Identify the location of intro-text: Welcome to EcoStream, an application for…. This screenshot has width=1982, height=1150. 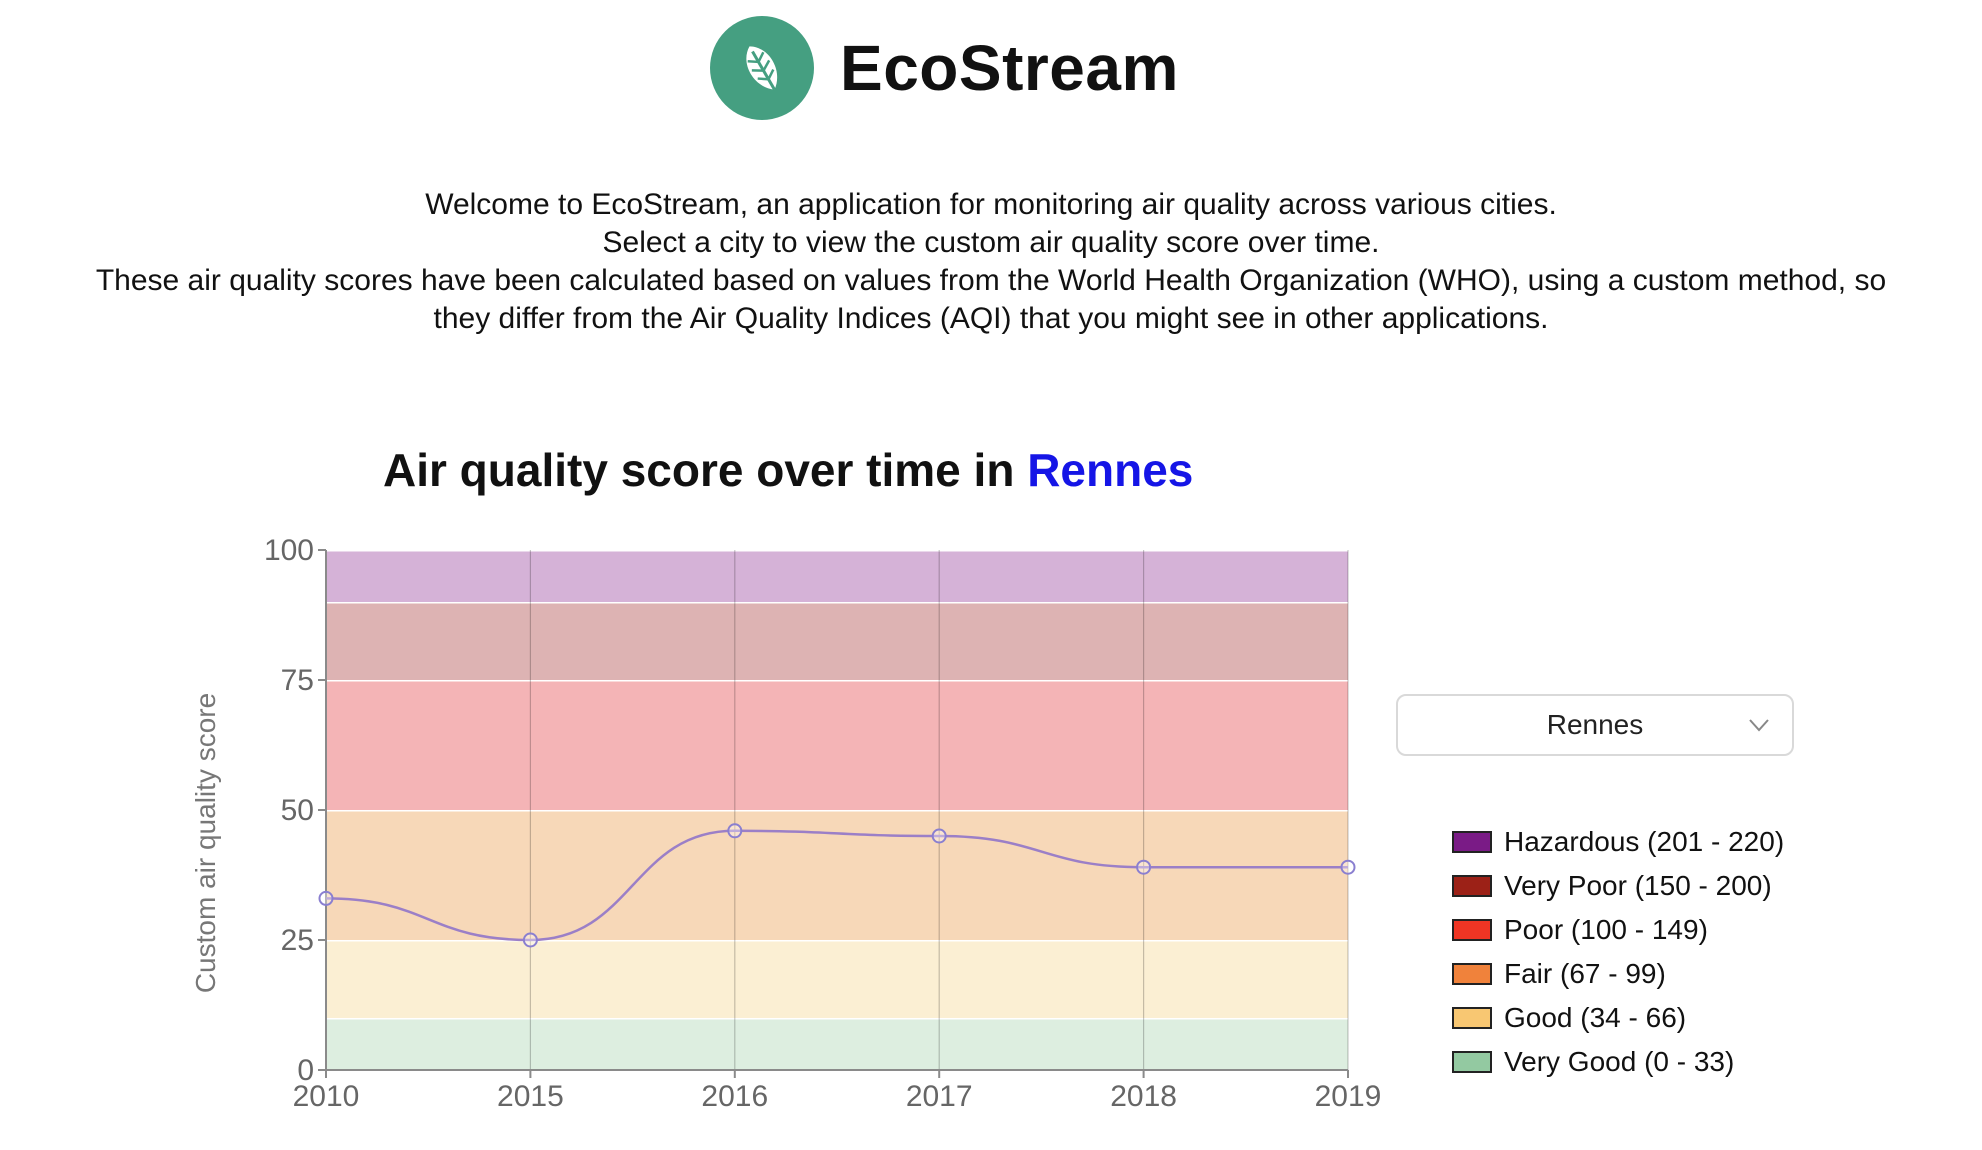
(991, 262).